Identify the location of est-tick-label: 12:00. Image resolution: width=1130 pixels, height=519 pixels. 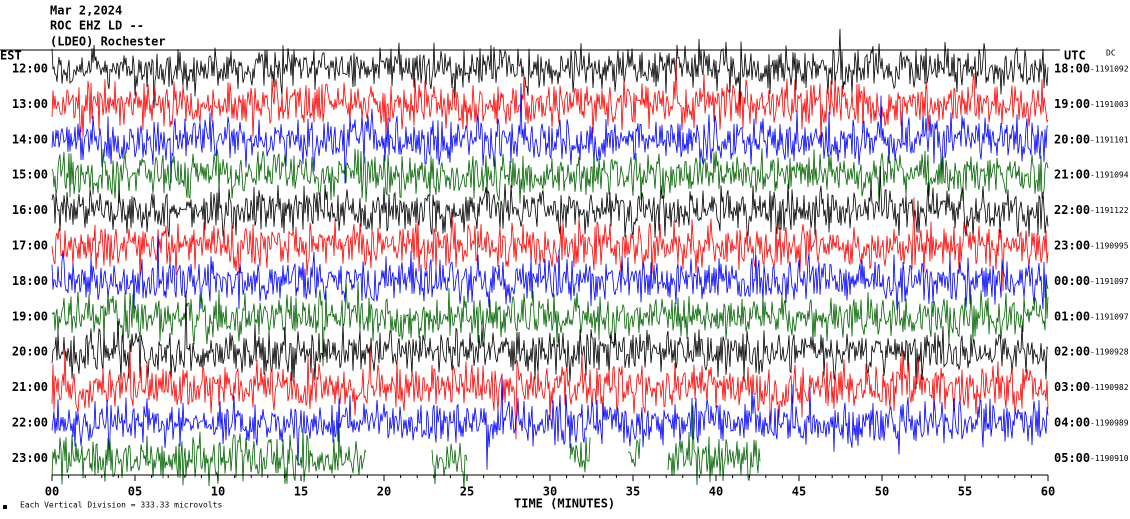
(30, 69).